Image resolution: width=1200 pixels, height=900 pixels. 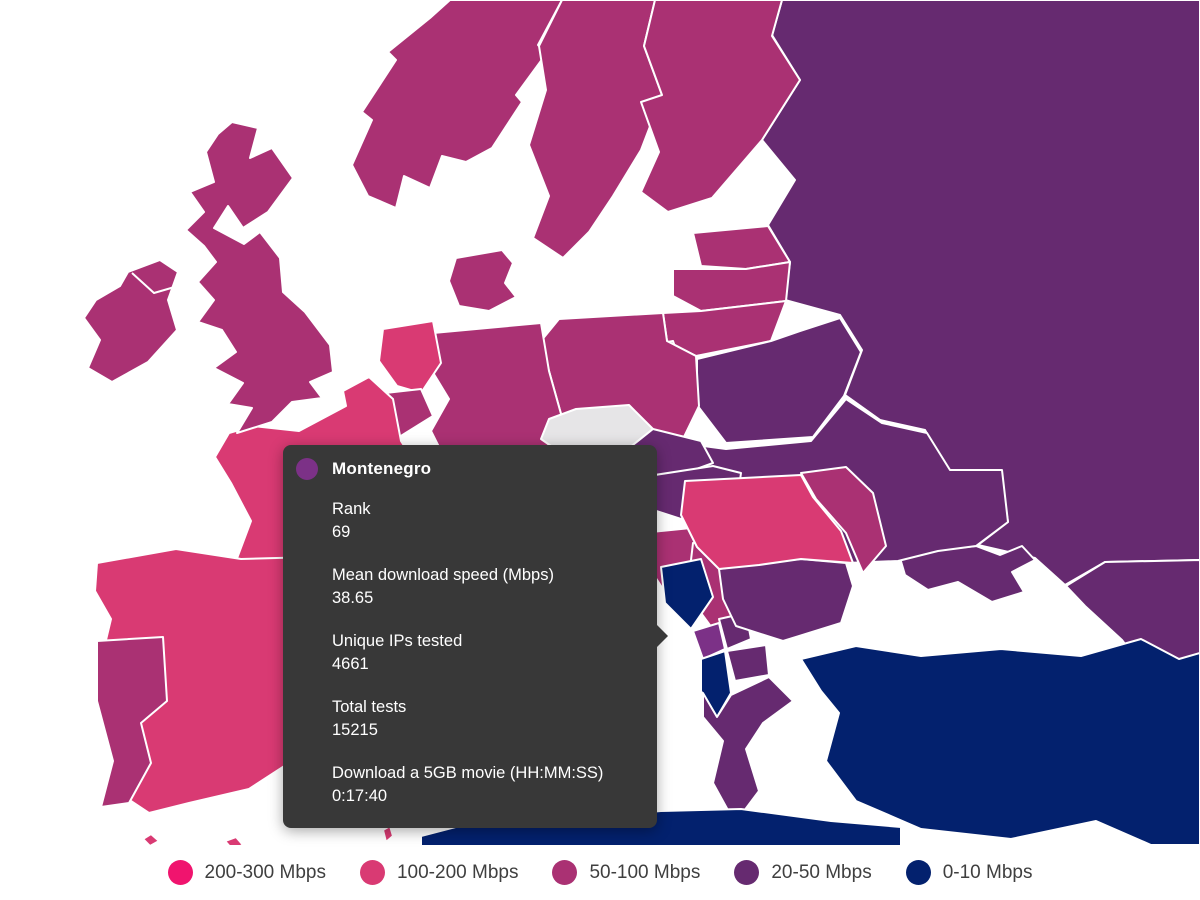 I want to click on legend-item-0-10: 0-10 Mbps, so click(x=969, y=872).